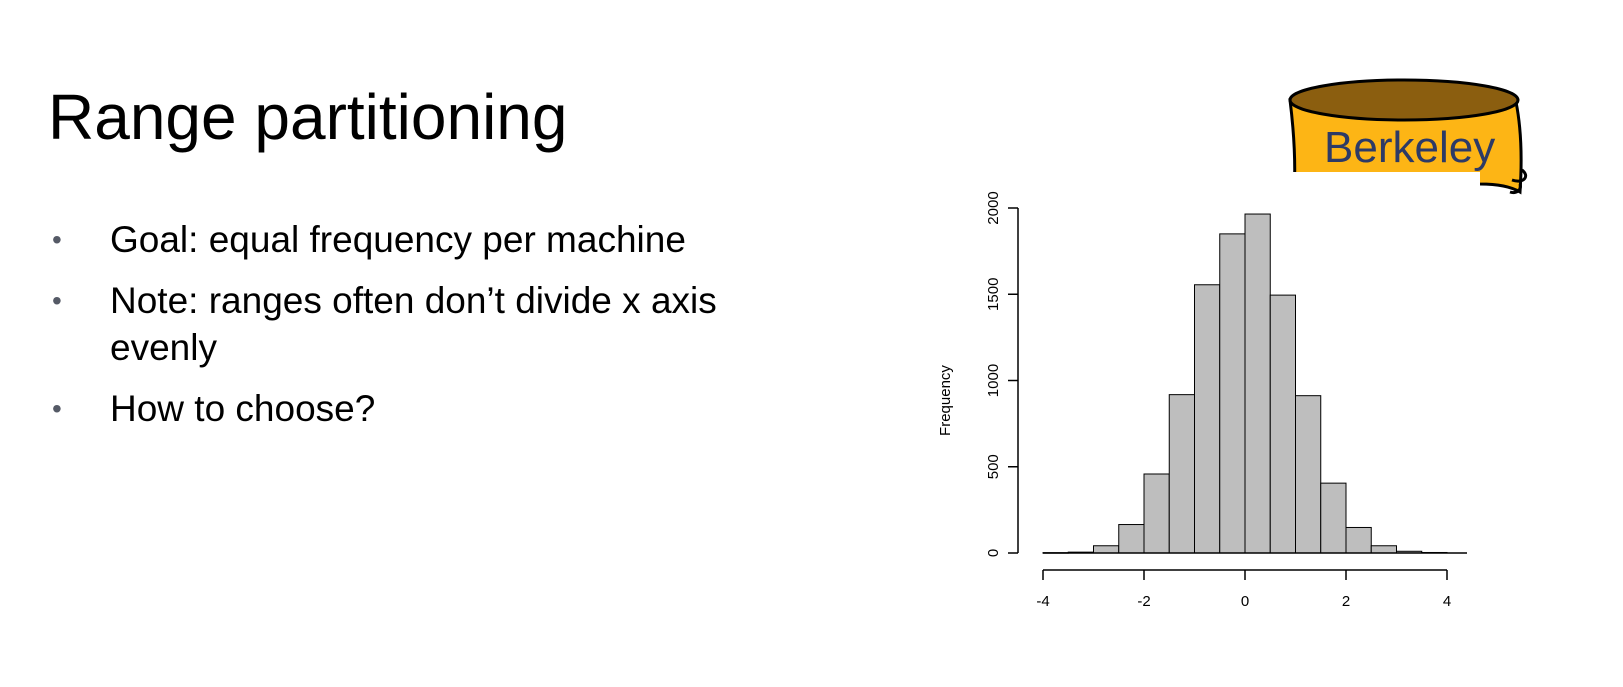  I want to click on berkeley-logo: Berkeley, so click(1406, 140).